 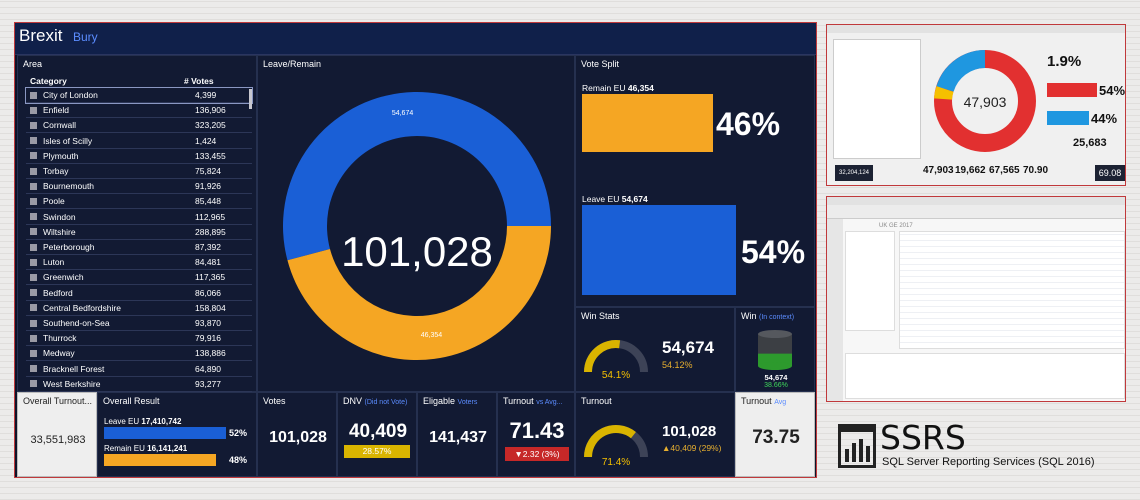 What do you see at coordinates (85, 37) in the screenshot?
I see `dashboard-subtitle: Bury` at bounding box center [85, 37].